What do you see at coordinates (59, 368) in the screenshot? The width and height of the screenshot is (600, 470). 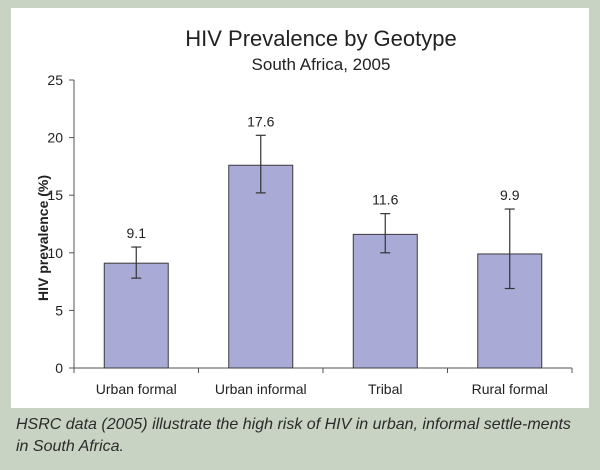 I see `y-tick-label: 0` at bounding box center [59, 368].